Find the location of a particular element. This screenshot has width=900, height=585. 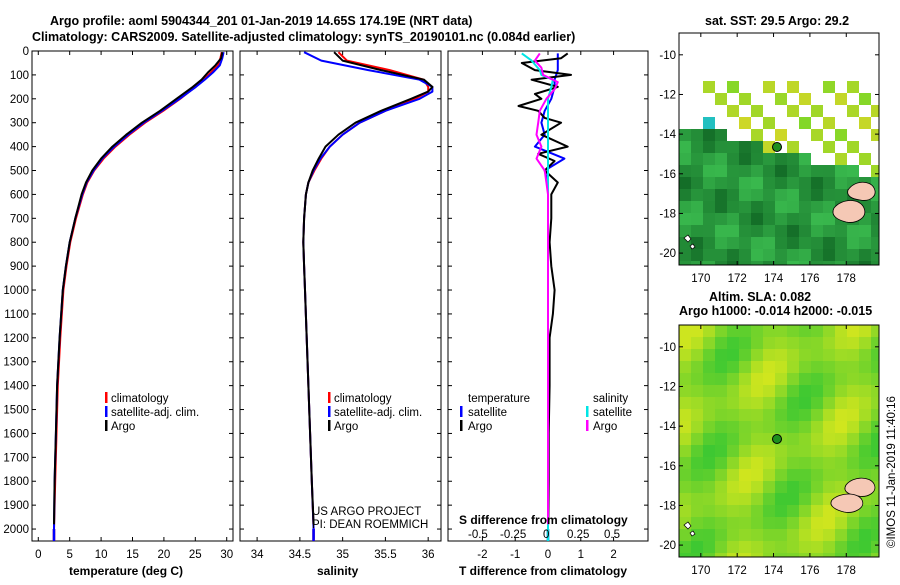

x-tick-label: 30 is located at coordinates (226, 555).